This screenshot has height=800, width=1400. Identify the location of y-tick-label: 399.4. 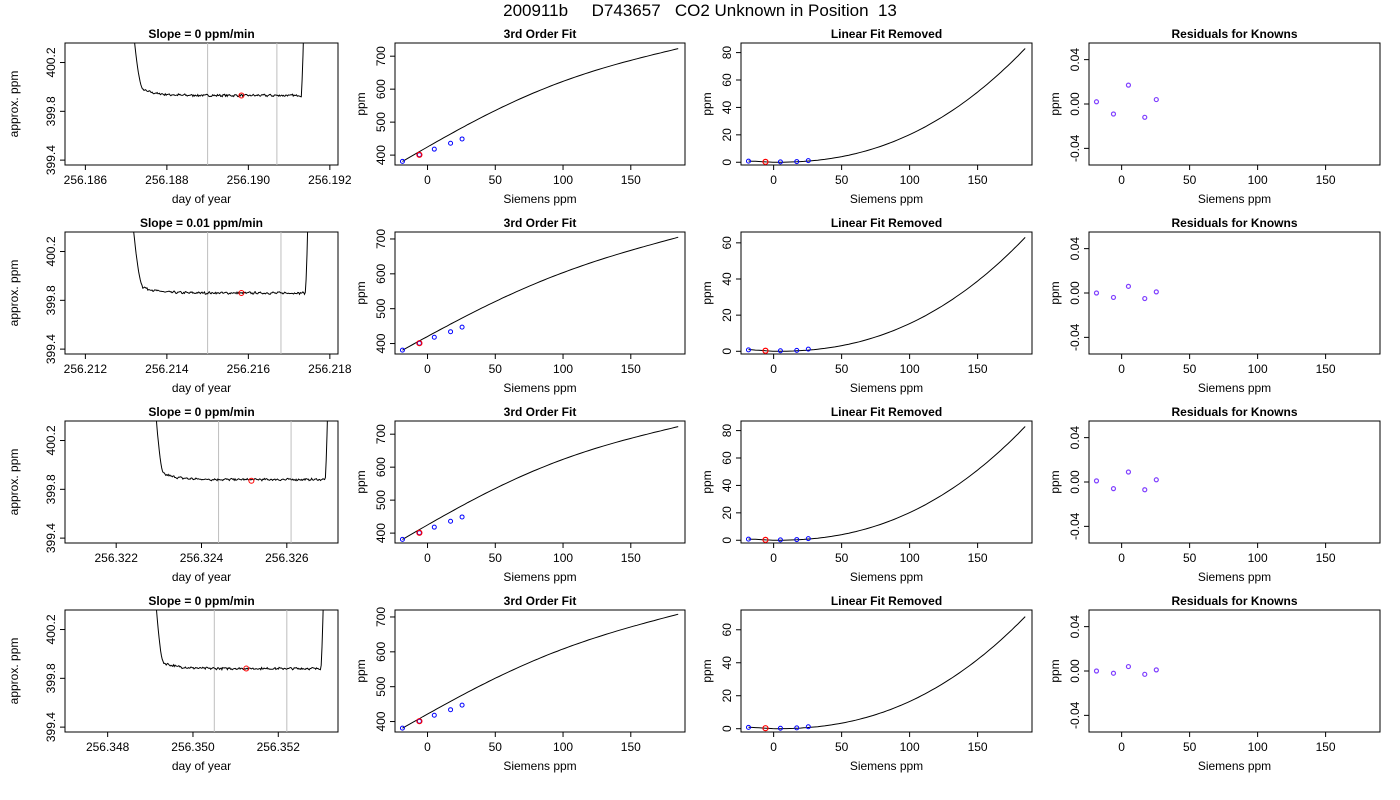
(51, 538).